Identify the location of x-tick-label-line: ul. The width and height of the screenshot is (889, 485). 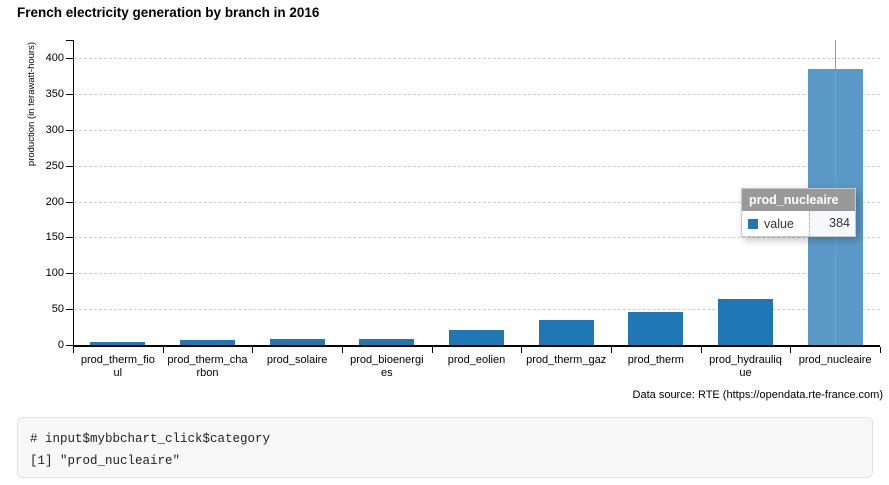
(118, 373).